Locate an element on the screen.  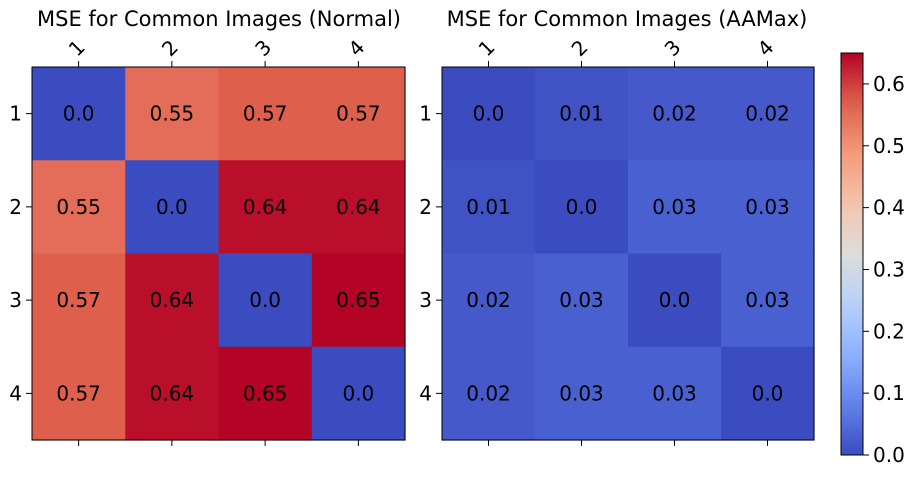
heatmap-normal-cell-label-4-3: 0.65 is located at coordinates (265, 393).